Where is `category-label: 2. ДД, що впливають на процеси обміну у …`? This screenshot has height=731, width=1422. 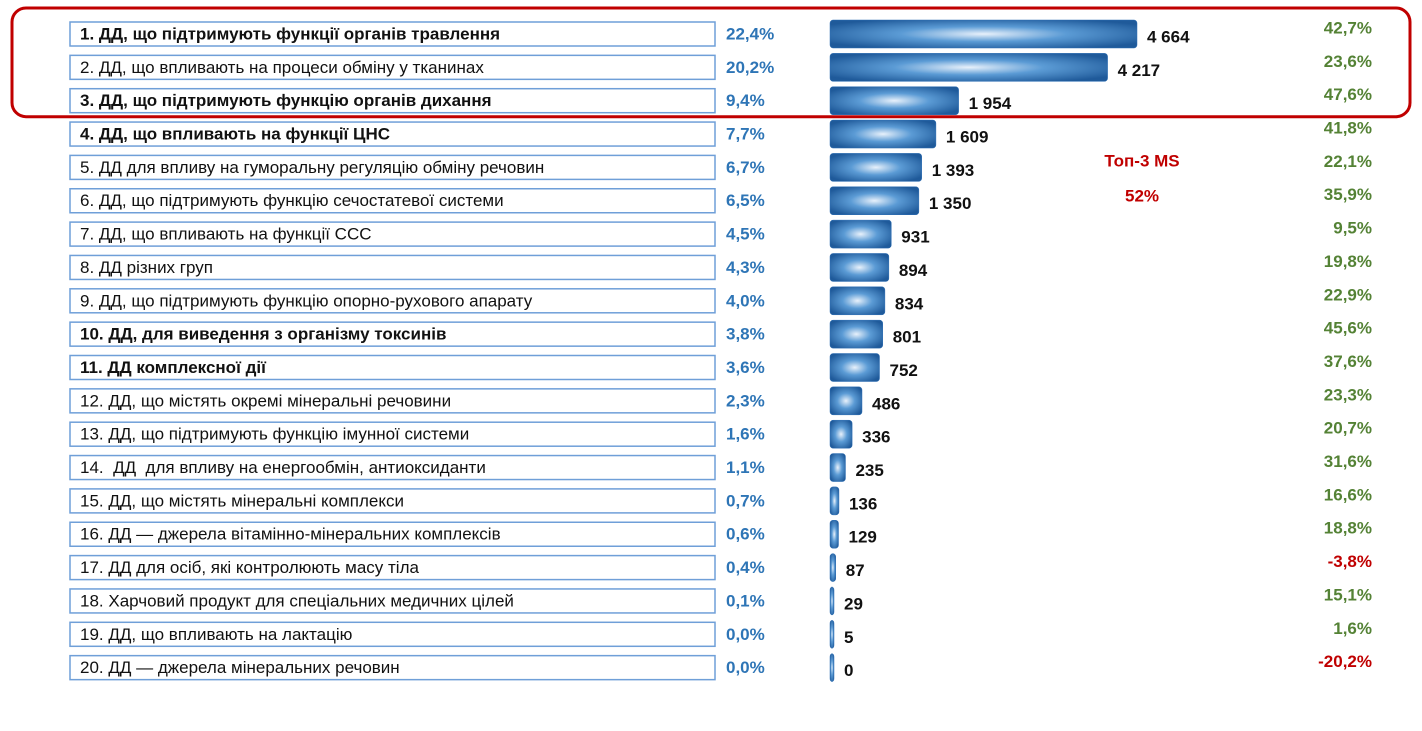
category-label: 2. ДД, що впливають на процеси обміну у … is located at coordinates (282, 67).